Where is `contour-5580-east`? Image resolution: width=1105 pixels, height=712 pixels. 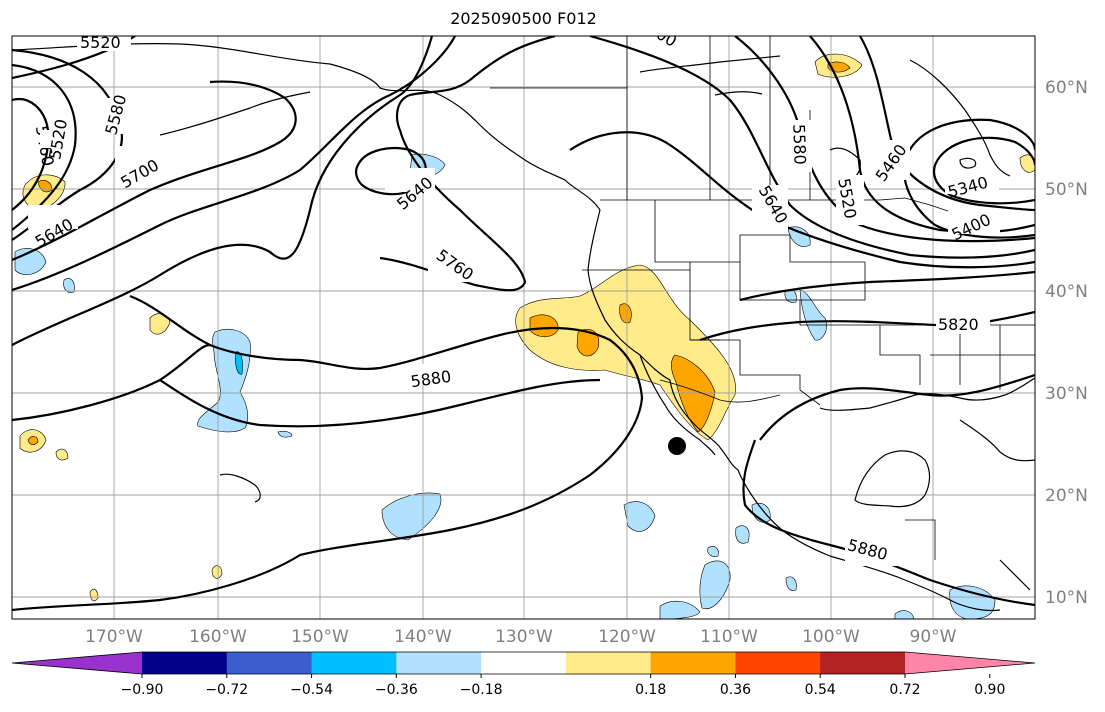 contour-5580-east is located at coordinates (884, 139).